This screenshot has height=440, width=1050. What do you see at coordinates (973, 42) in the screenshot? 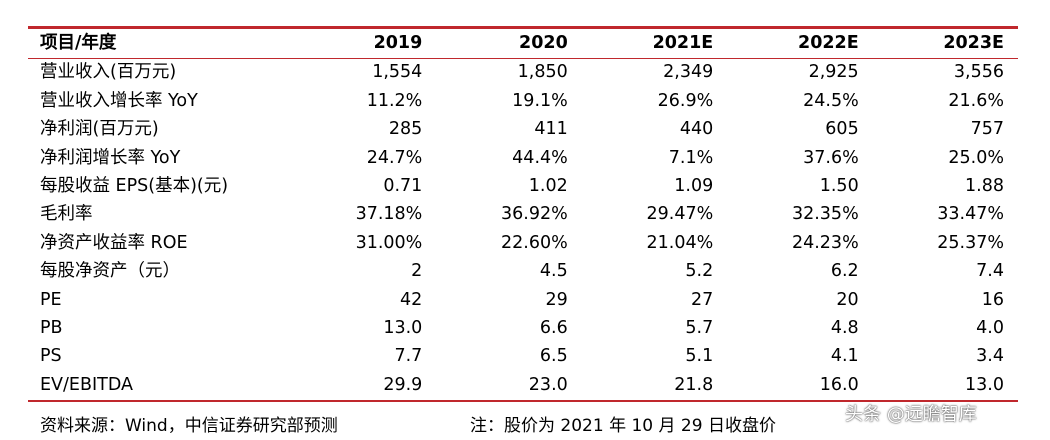
I see `header-year: 2023E` at bounding box center [973, 42].